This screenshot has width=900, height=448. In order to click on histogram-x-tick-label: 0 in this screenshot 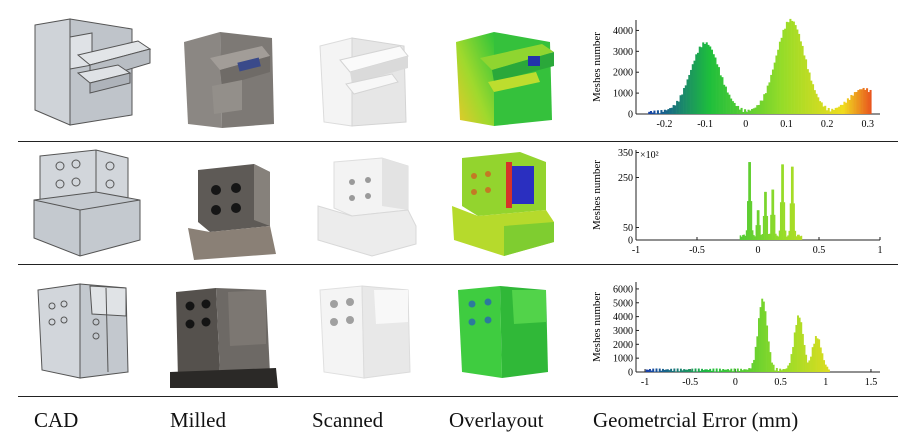, I will do `click(745, 124)`.